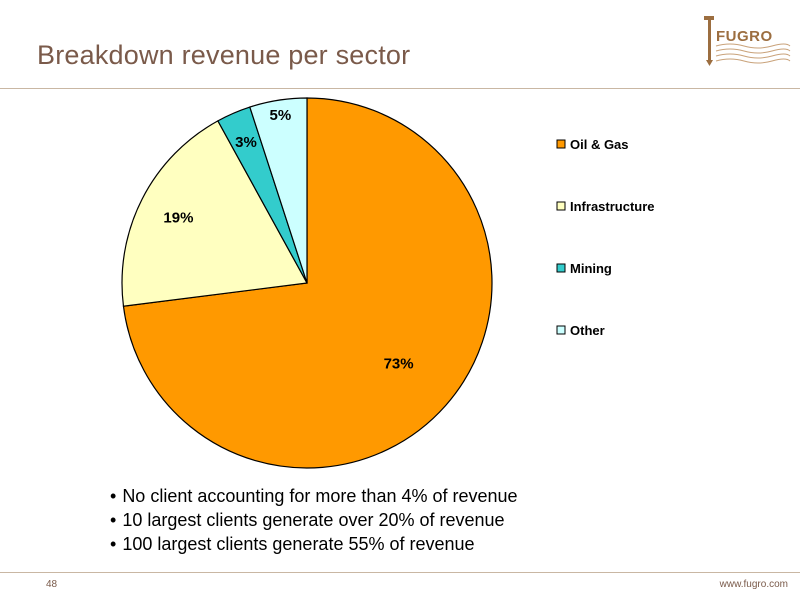 Image resolution: width=800 pixels, height=600 pixels. I want to click on pie-data-label: 19%, so click(178, 217).